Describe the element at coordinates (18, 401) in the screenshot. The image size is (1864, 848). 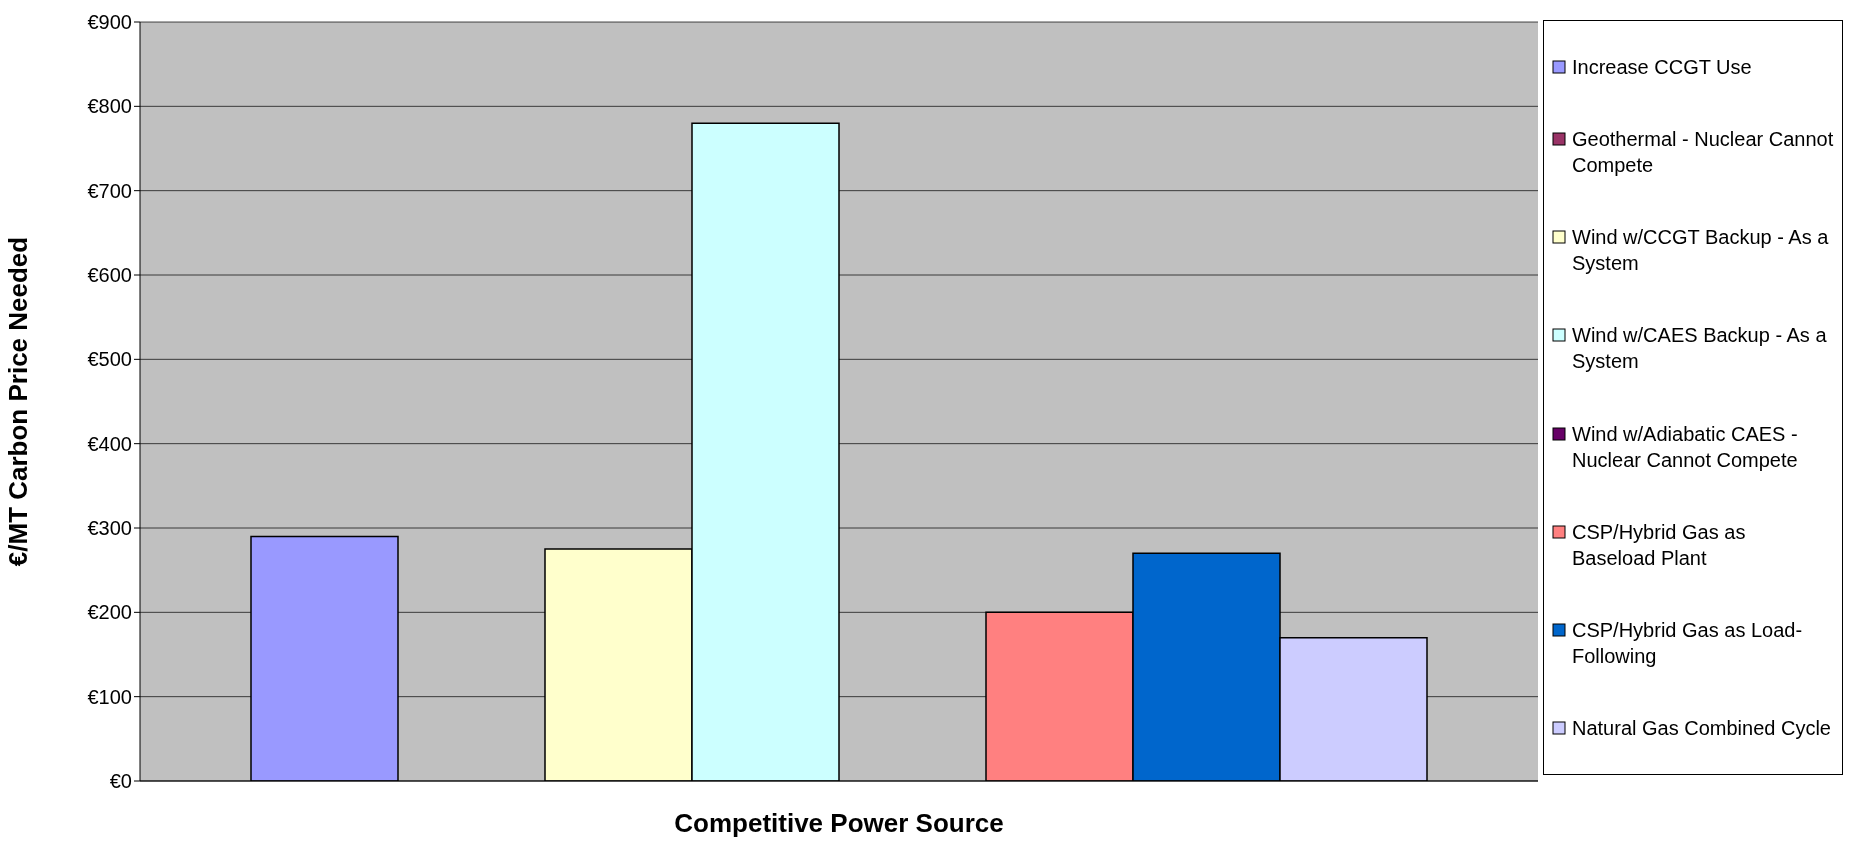
I see `y-axis-title: €/MT Carbon Price Needed` at that location.